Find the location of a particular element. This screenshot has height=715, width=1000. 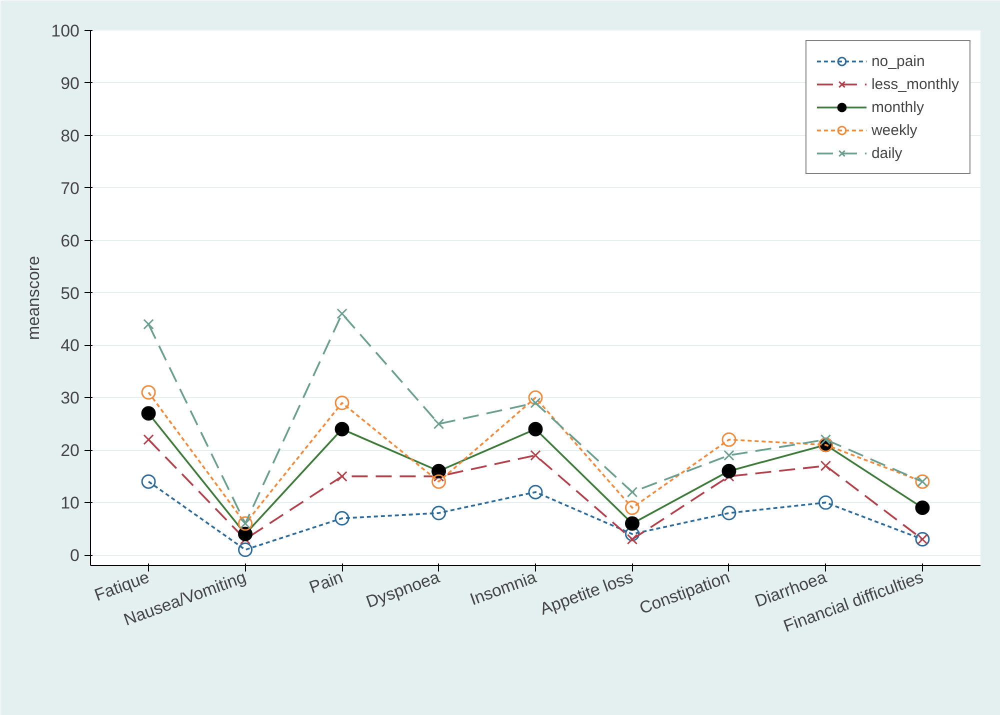

legend-label: no_pain is located at coordinates (898, 61).